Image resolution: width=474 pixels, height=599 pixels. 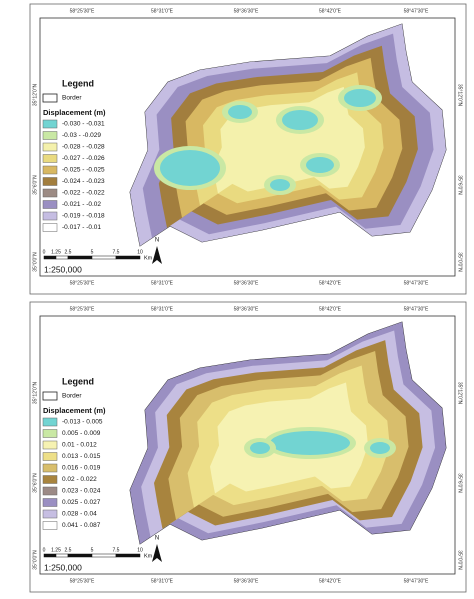 I want to click on scale-label: 7.5, so click(x=116, y=252).